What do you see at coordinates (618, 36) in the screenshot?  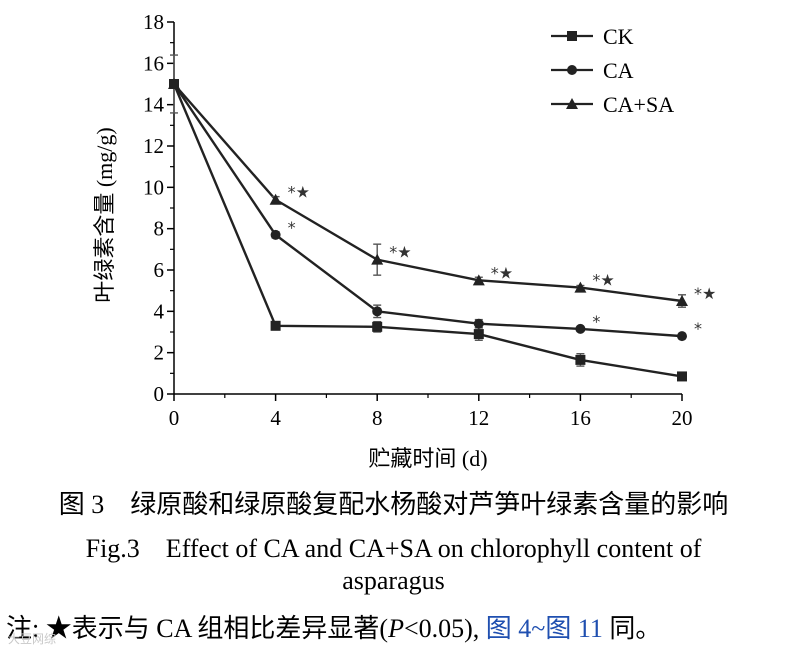 I see `legend-label: CK` at bounding box center [618, 36].